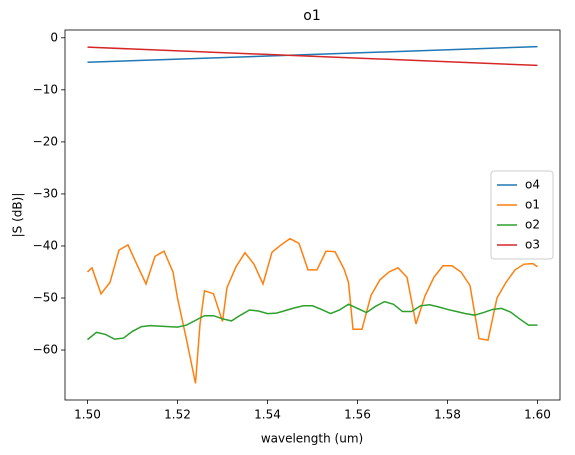 This screenshot has height=455, width=575. I want to click on legend: o4 o1 o2 o3, so click(522, 215).